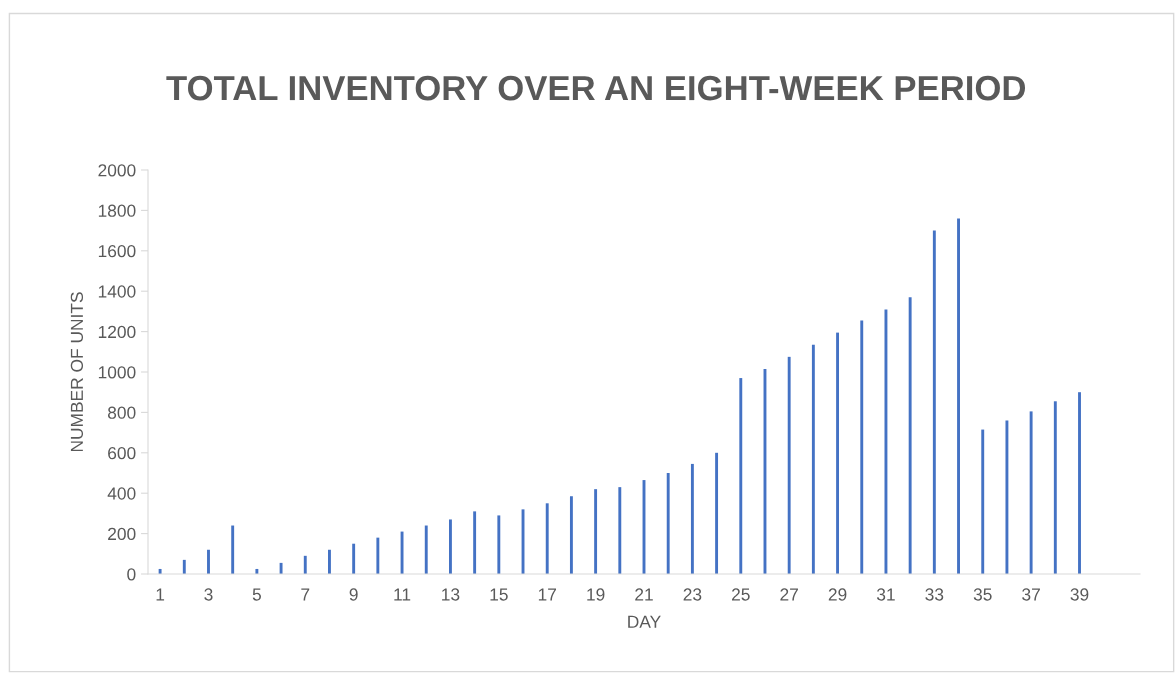 This screenshot has width=1176, height=675. Describe the element at coordinates (741, 594) in the screenshot. I see `x-tick-label: 25` at that location.